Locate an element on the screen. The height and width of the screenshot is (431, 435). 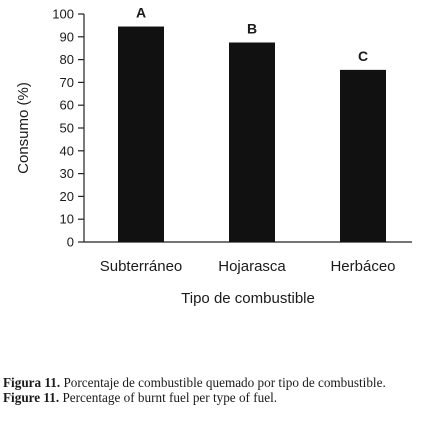
caption-english-label: Figure 11. is located at coordinates (31, 397).